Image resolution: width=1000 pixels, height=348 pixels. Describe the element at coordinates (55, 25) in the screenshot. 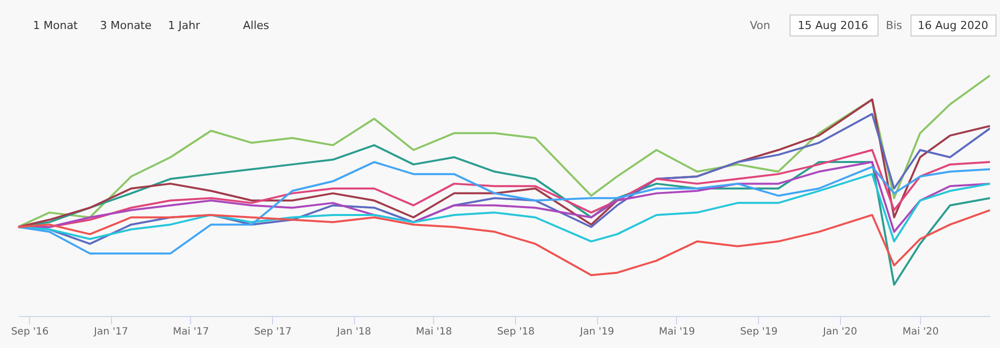

I see `text: 1 Monat` at that location.